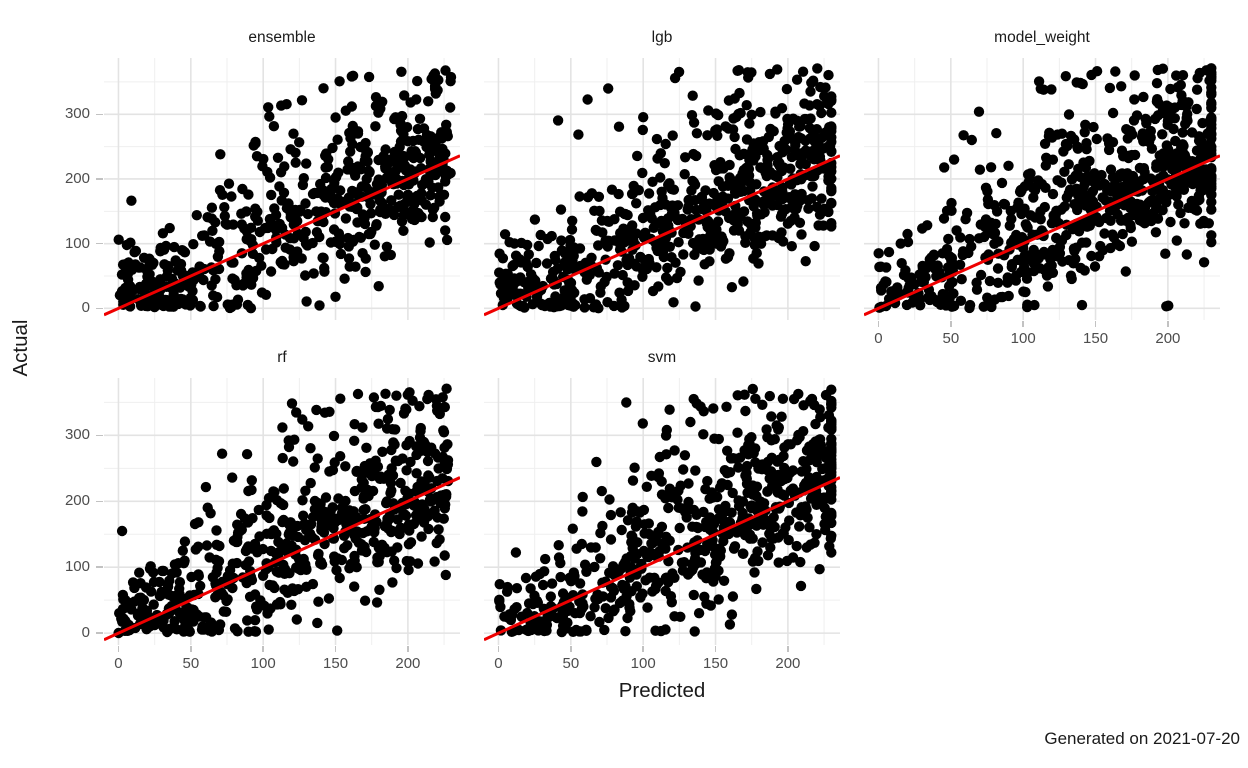 This screenshot has width=1248, height=768. Describe the element at coordinates (662, 690) in the screenshot. I see `x-axis-title: Predicted` at that location.